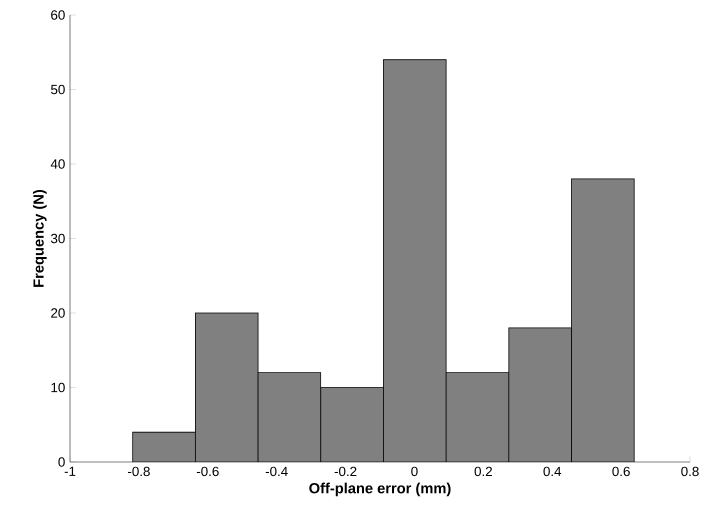  What do you see at coordinates (58, 89) in the screenshot?
I see `y-tick-label: 50` at bounding box center [58, 89].